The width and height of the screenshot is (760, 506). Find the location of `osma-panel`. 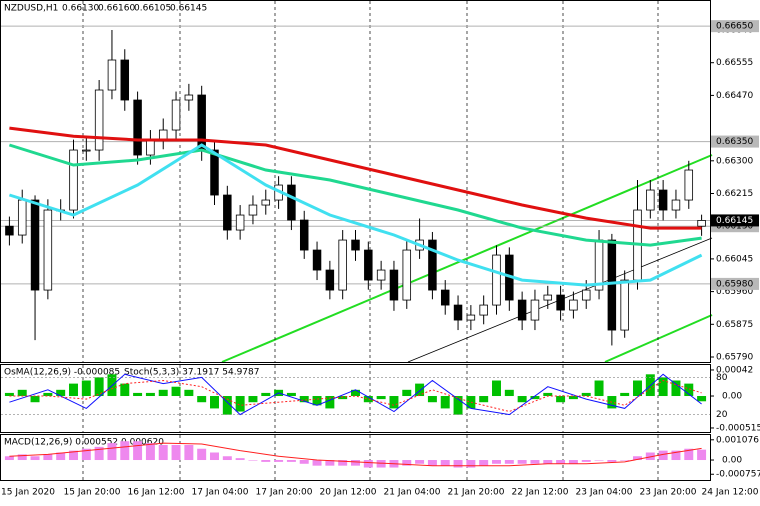

osma-panel is located at coordinates (355, 398).